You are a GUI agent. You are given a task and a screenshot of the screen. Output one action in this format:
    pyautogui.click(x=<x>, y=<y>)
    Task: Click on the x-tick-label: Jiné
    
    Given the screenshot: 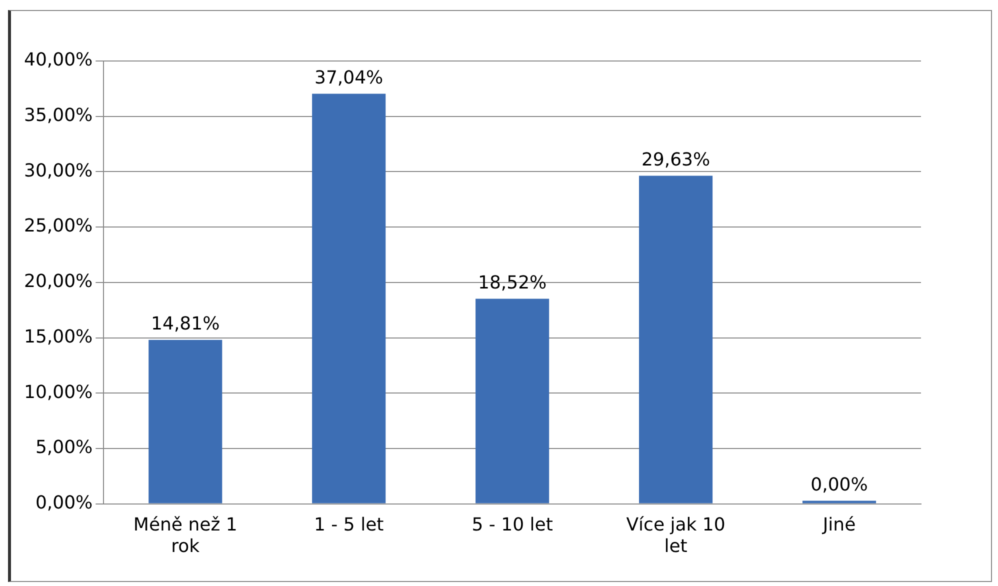 What is the action you would take?
    pyautogui.click(x=839, y=525)
    